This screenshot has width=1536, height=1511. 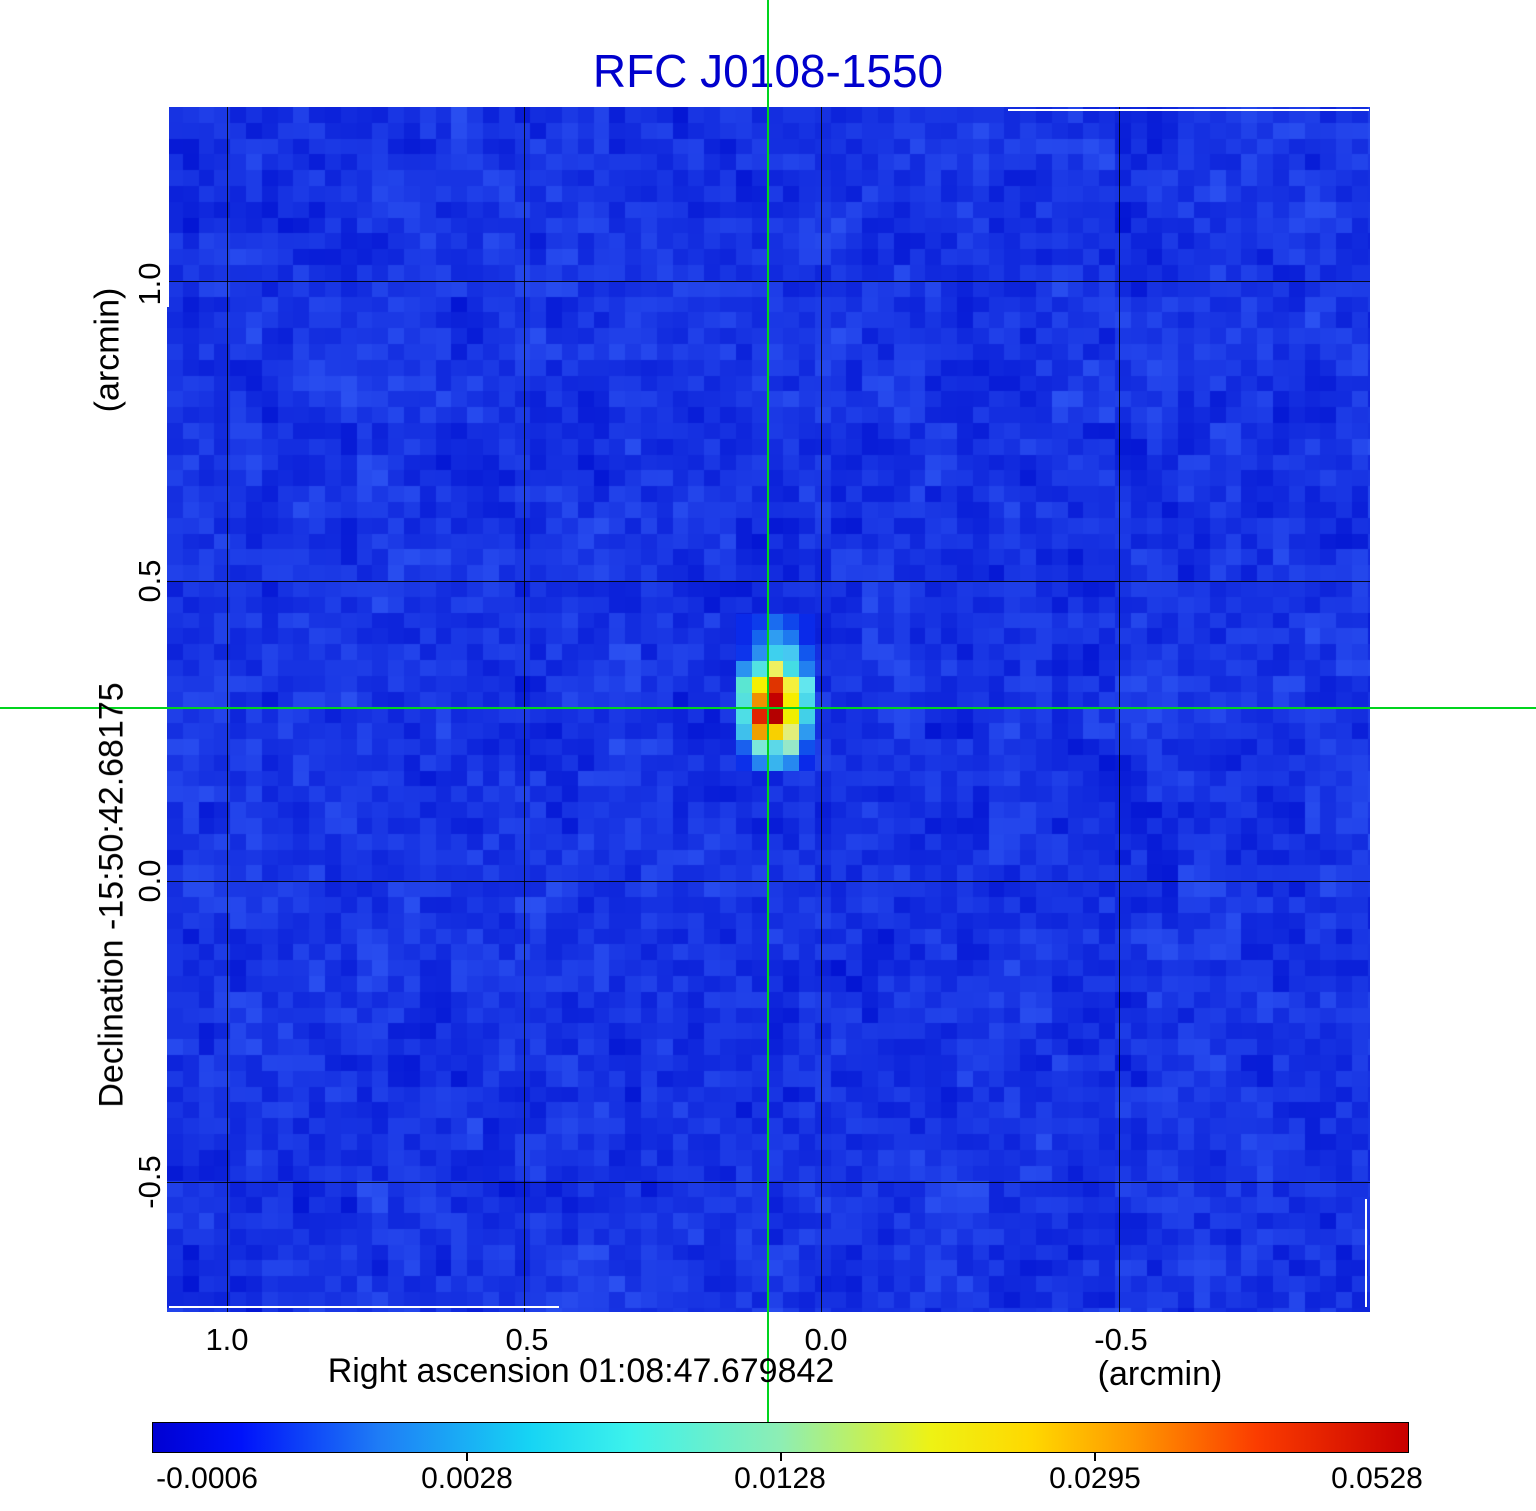 I want to click on crosshair-vertical-line, so click(x=768, y=711).